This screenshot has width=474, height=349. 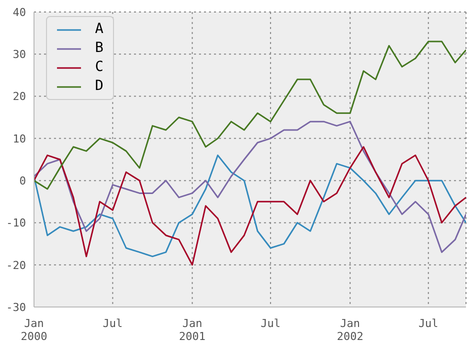 What do you see at coordinates (350, 330) in the screenshot?
I see `x-tick-label: Jan 2002` at bounding box center [350, 330].